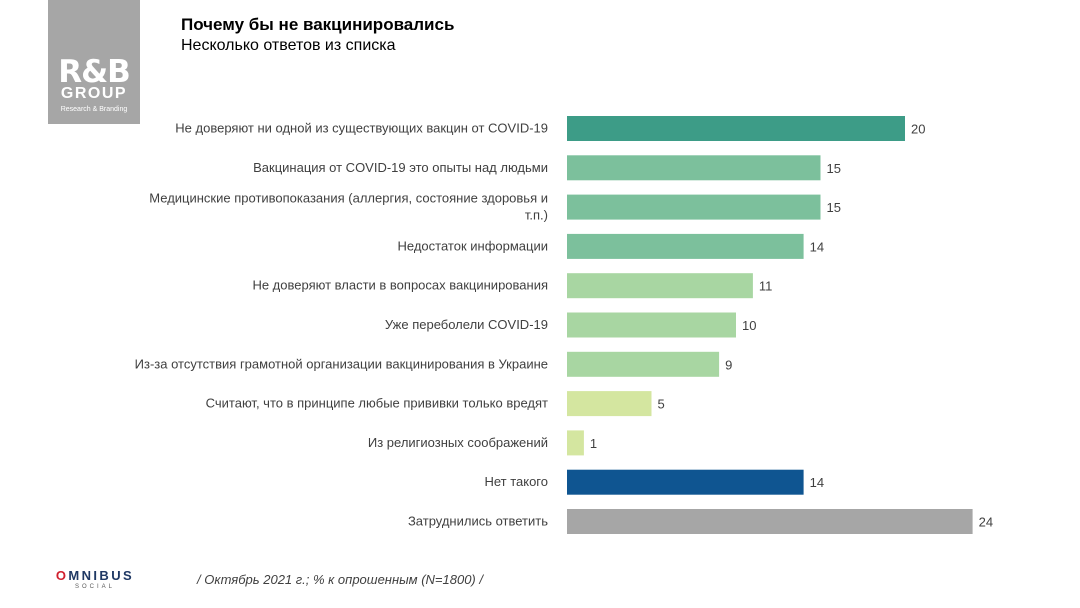 The width and height of the screenshot is (1080, 608). What do you see at coordinates (834, 168) in the screenshot?
I see `value-label-1: 15` at bounding box center [834, 168].